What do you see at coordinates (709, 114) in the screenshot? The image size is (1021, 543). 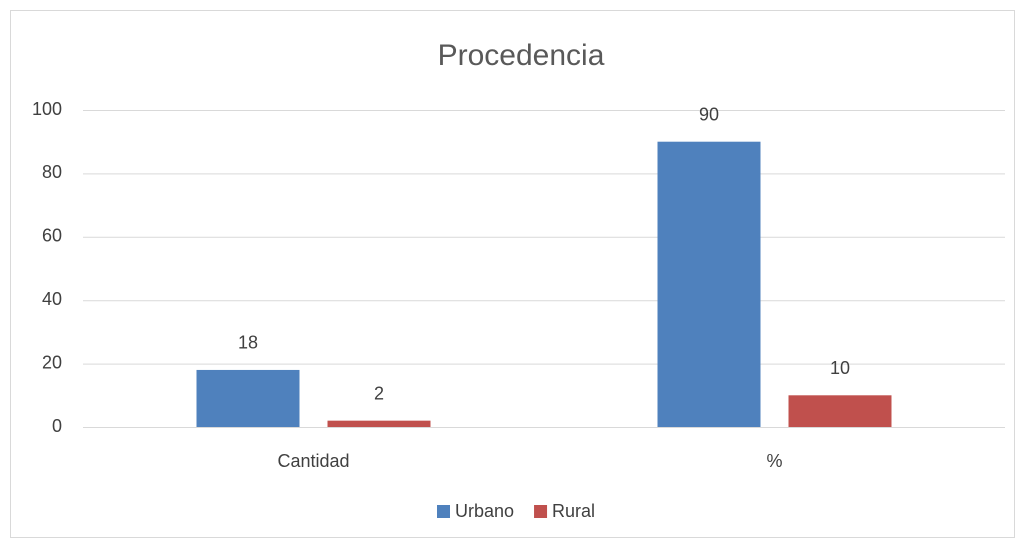 I see `data-label: 90` at bounding box center [709, 114].